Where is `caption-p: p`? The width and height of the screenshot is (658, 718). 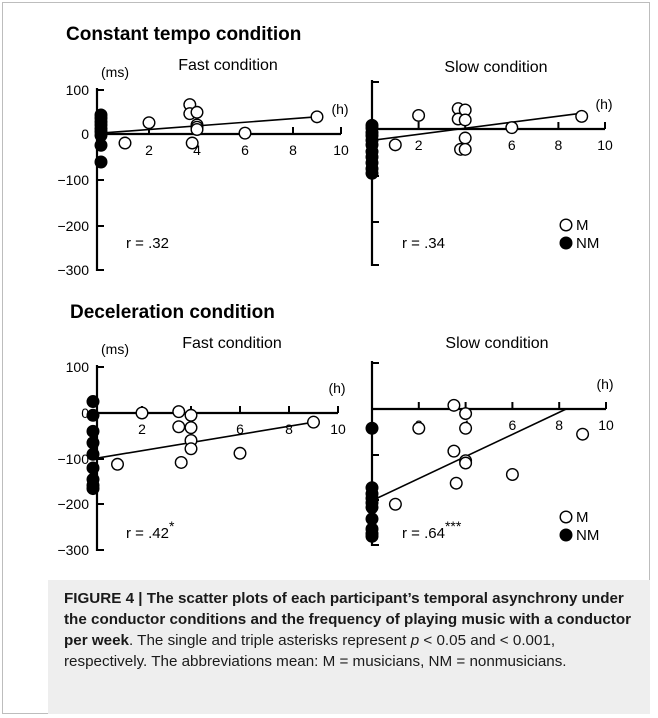 caption-p: p is located at coordinates (415, 640).